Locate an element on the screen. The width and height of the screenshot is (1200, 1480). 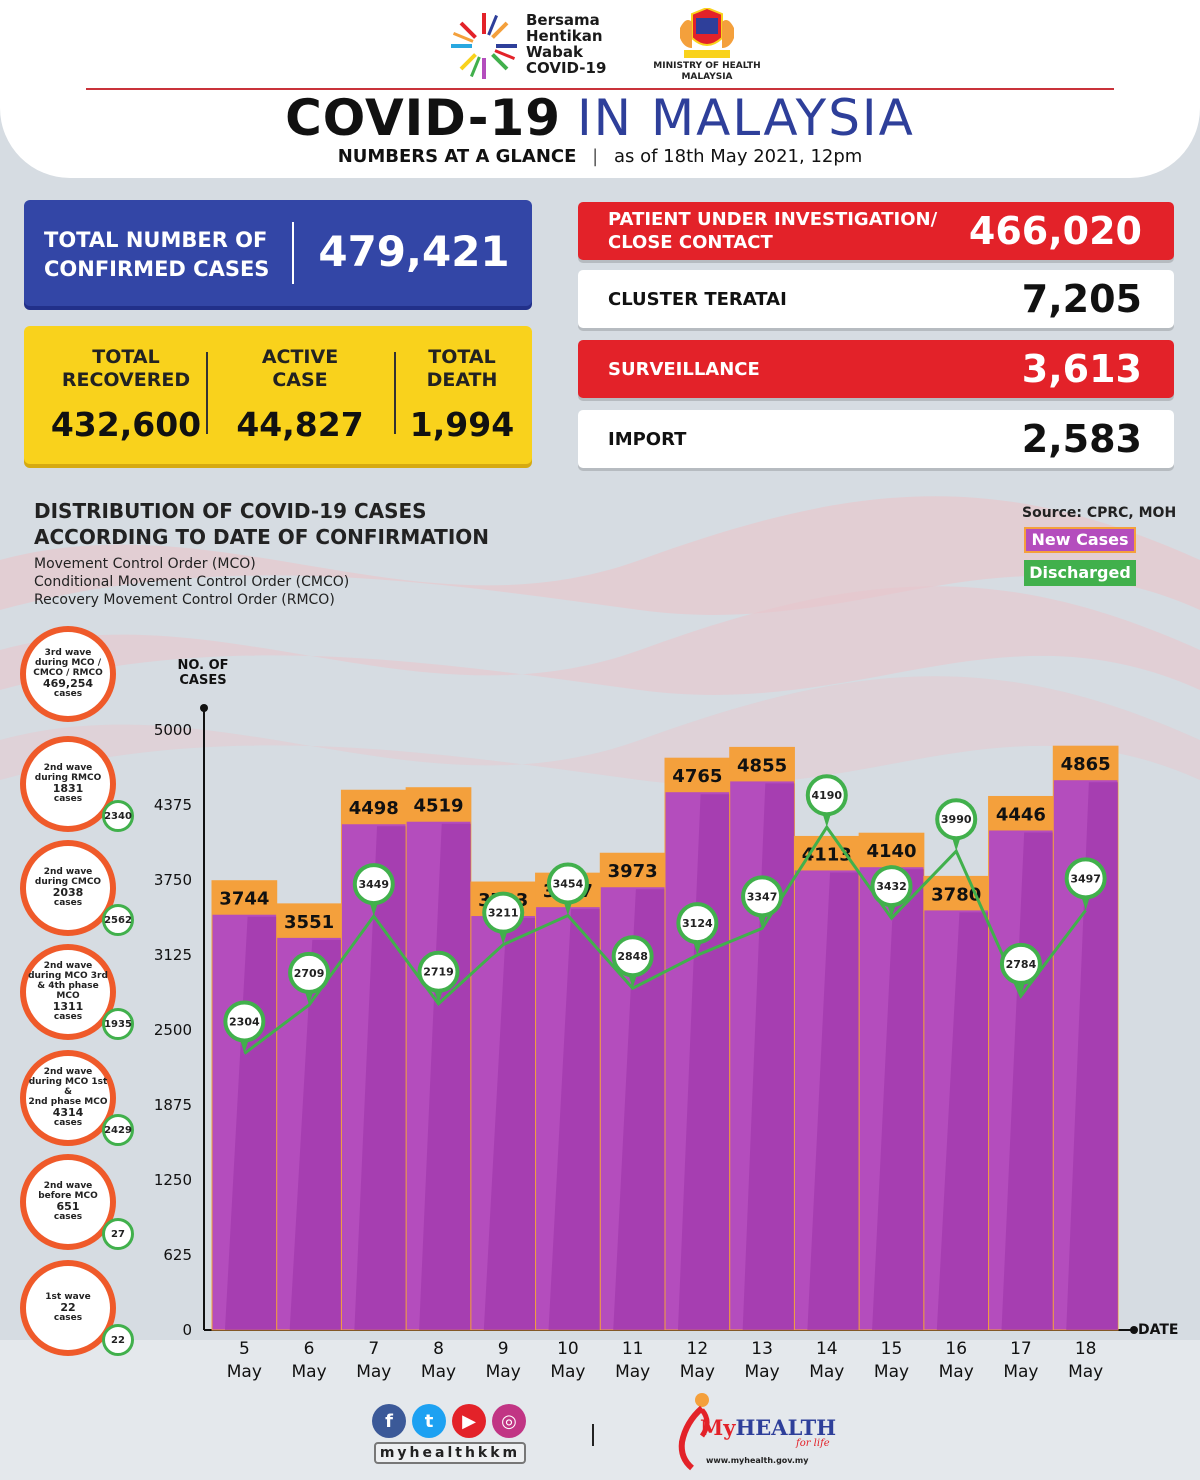
wave-unit-6: cases is located at coordinates (68, 1318).